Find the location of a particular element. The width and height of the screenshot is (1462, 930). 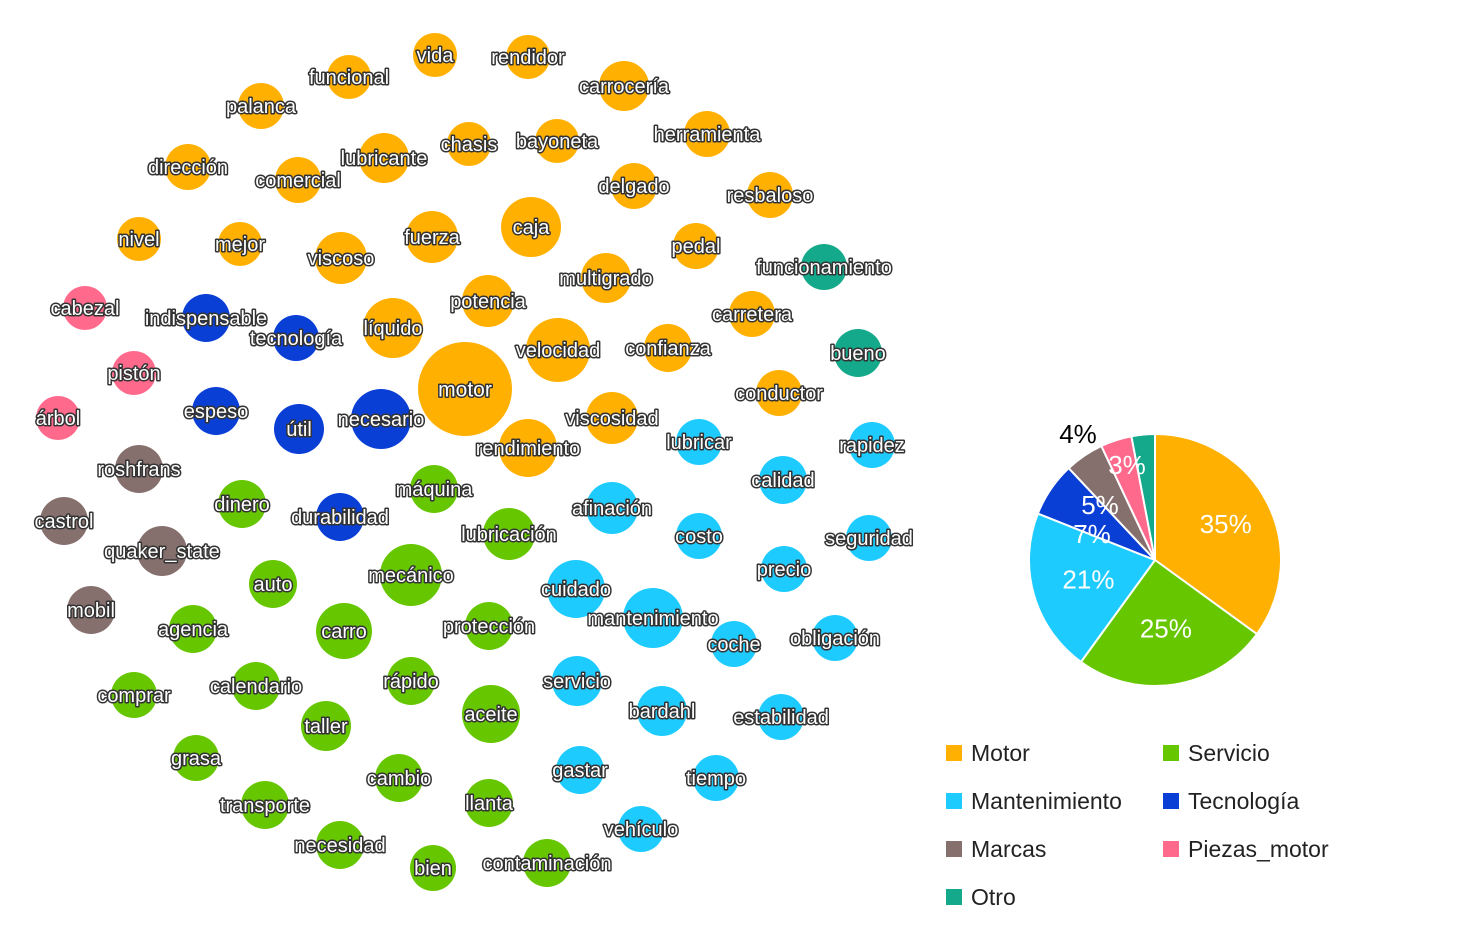

legend-swatch-servicio is located at coordinates (1171, 753).